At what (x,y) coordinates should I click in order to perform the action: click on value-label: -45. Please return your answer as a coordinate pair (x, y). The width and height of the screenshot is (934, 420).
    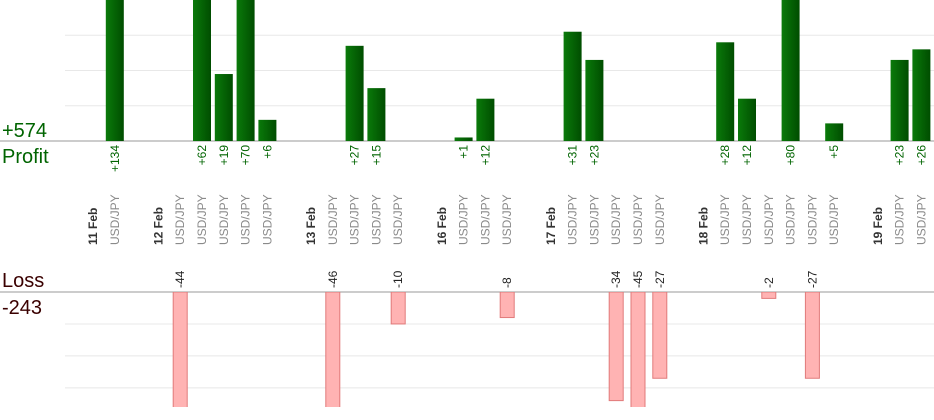
    Looking at the image, I should click on (638, 279).